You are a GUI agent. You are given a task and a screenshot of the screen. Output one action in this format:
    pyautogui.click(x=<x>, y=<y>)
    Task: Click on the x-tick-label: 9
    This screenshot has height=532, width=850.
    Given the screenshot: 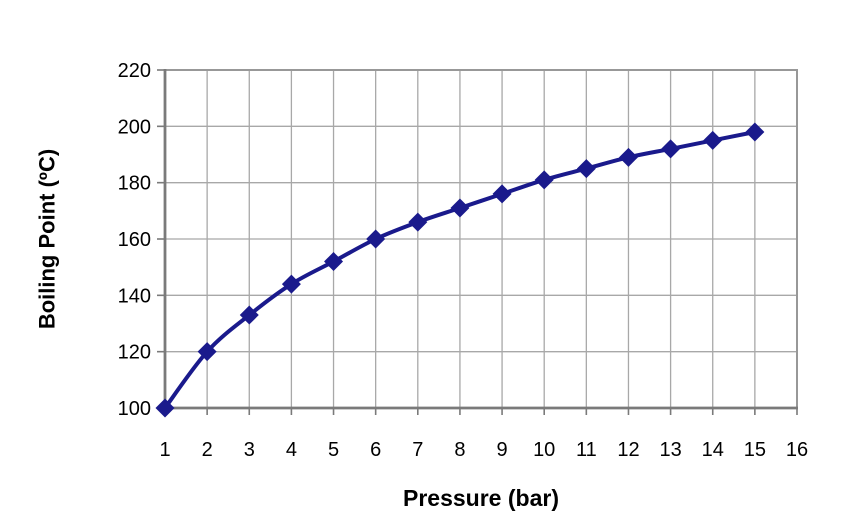 What is the action you would take?
    pyautogui.click(x=502, y=450)
    